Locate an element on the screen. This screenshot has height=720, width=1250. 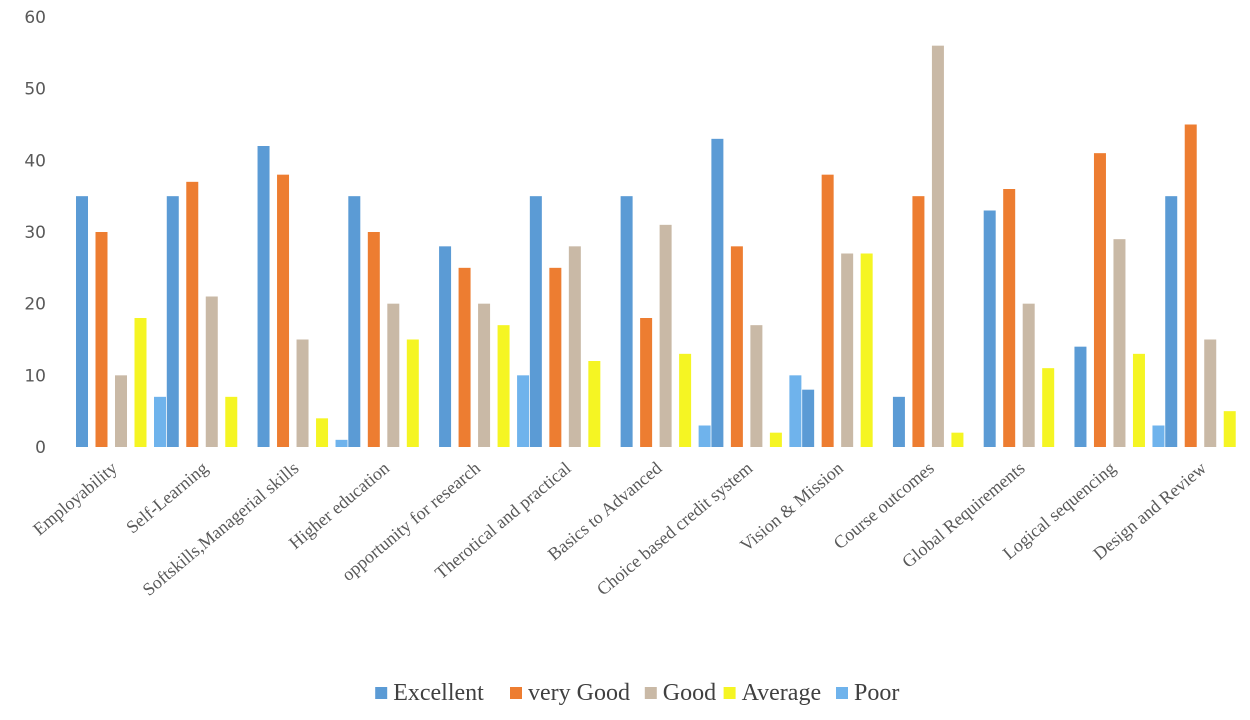
x-tick-label: Softskills,Managerial skills is located at coordinates (221, 529).